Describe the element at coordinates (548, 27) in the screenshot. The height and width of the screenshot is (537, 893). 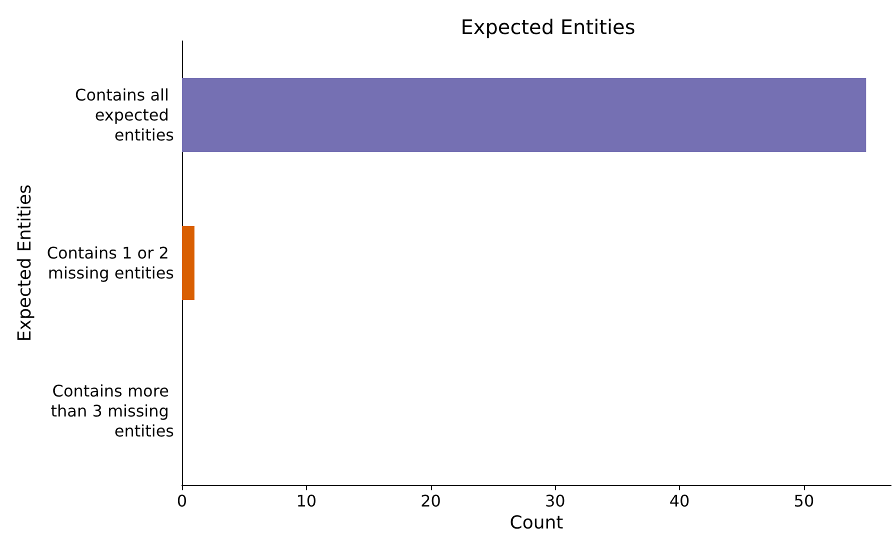
I see `chart-title: Expected Entities` at that location.